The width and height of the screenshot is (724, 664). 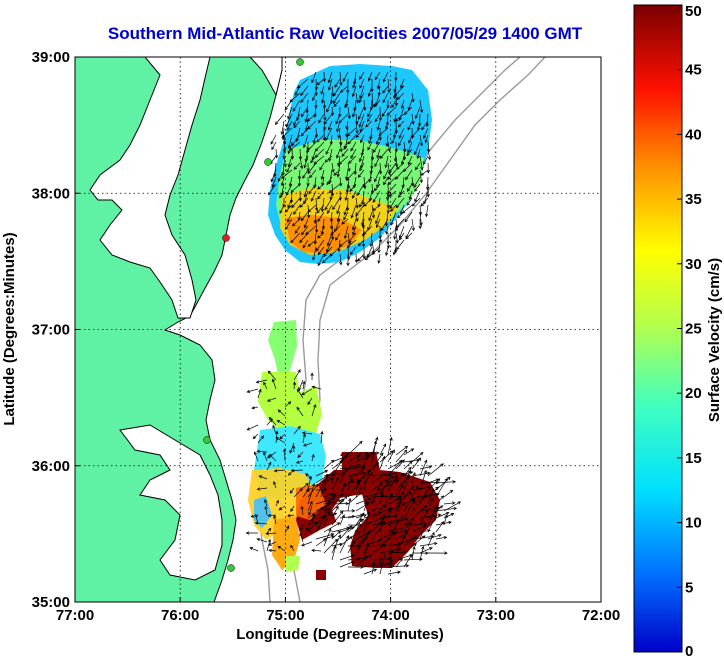 What do you see at coordinates (658, 328) in the screenshot?
I see `colorbar` at bounding box center [658, 328].